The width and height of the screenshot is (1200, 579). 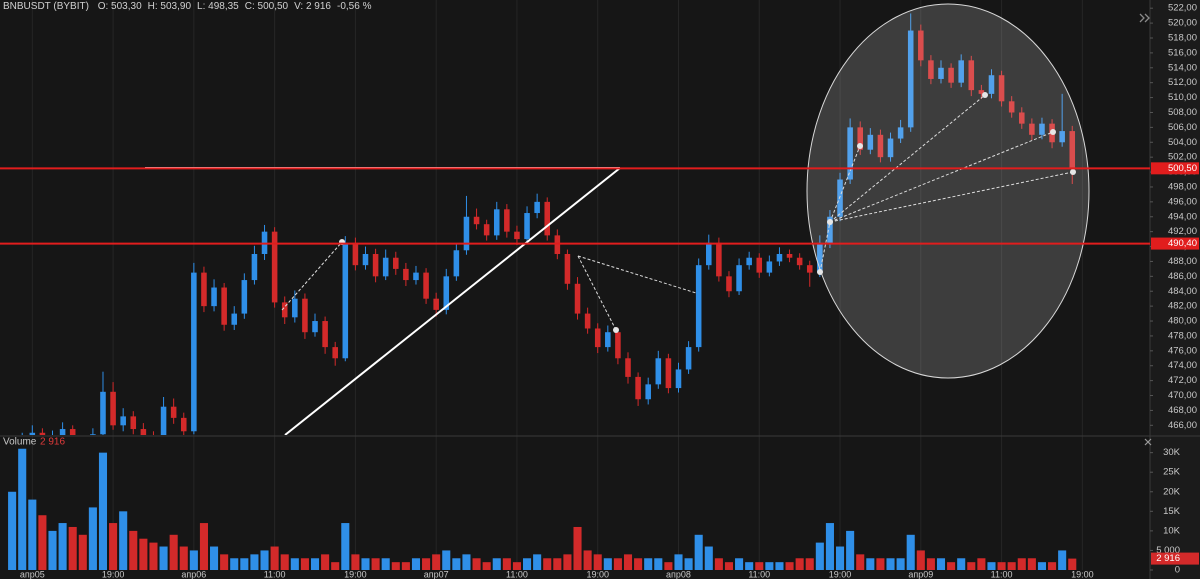 What do you see at coordinates (1182, 201) in the screenshot?
I see `y-tick-label: 496,00` at bounding box center [1182, 201].